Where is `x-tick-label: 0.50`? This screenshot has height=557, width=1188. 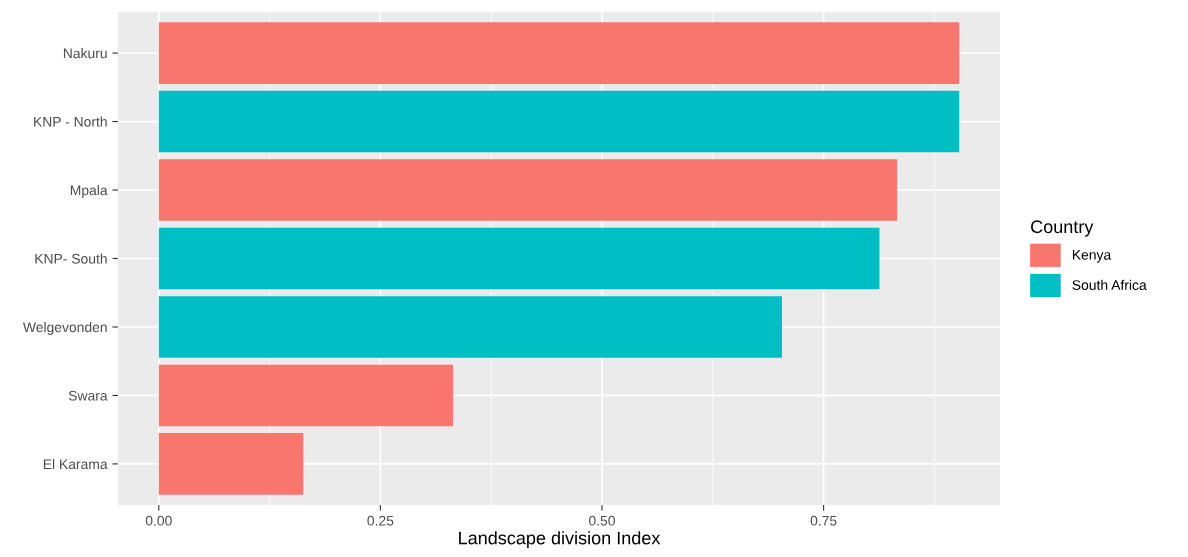
x-tick-label: 0.50 is located at coordinates (602, 520).